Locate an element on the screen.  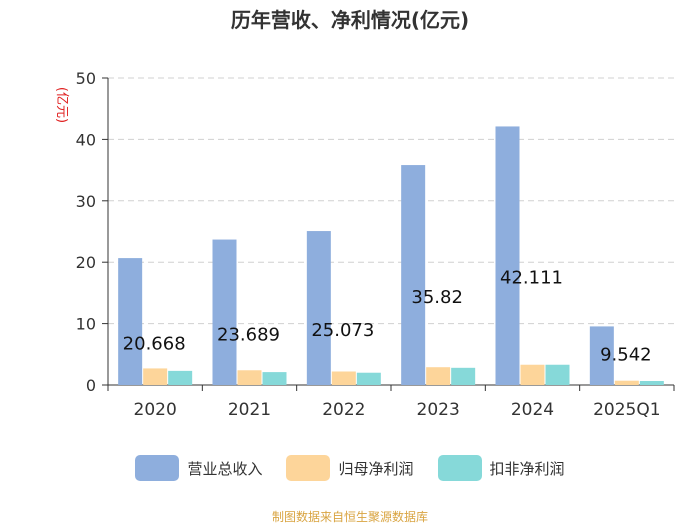
chart-title: 历年营收、净利情况(亿元) is located at coordinates (350, 20).